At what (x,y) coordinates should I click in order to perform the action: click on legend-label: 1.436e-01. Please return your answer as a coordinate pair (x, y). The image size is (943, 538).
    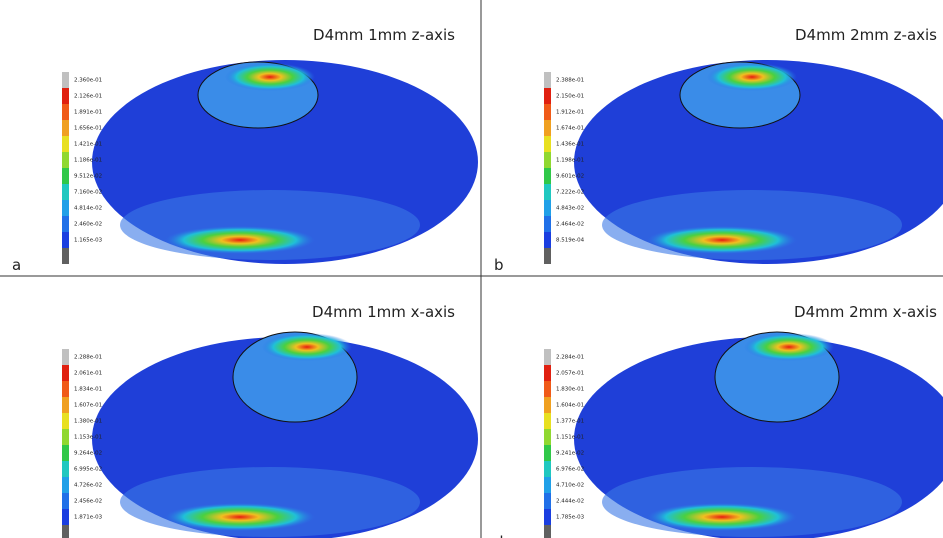
    Looking at the image, I should click on (570, 145).